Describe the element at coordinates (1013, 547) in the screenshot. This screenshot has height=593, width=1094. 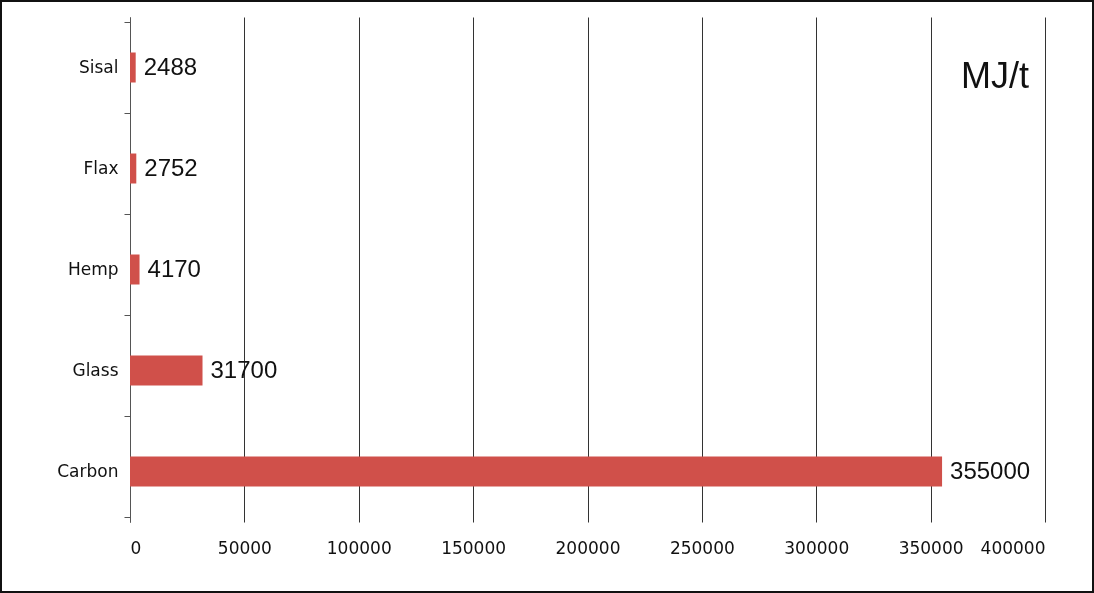
I see `x-tick-label: 400000` at that location.